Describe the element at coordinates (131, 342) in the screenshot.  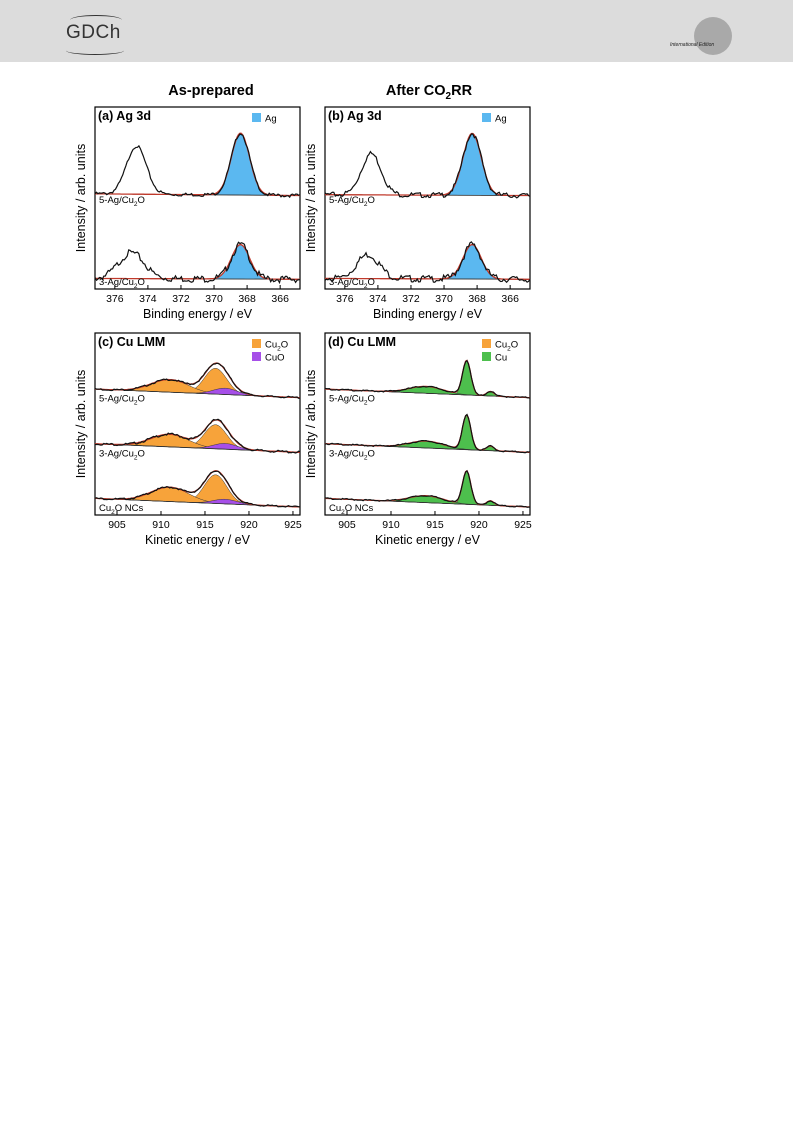
I see `panel-label: (c) Cu LMM` at that location.